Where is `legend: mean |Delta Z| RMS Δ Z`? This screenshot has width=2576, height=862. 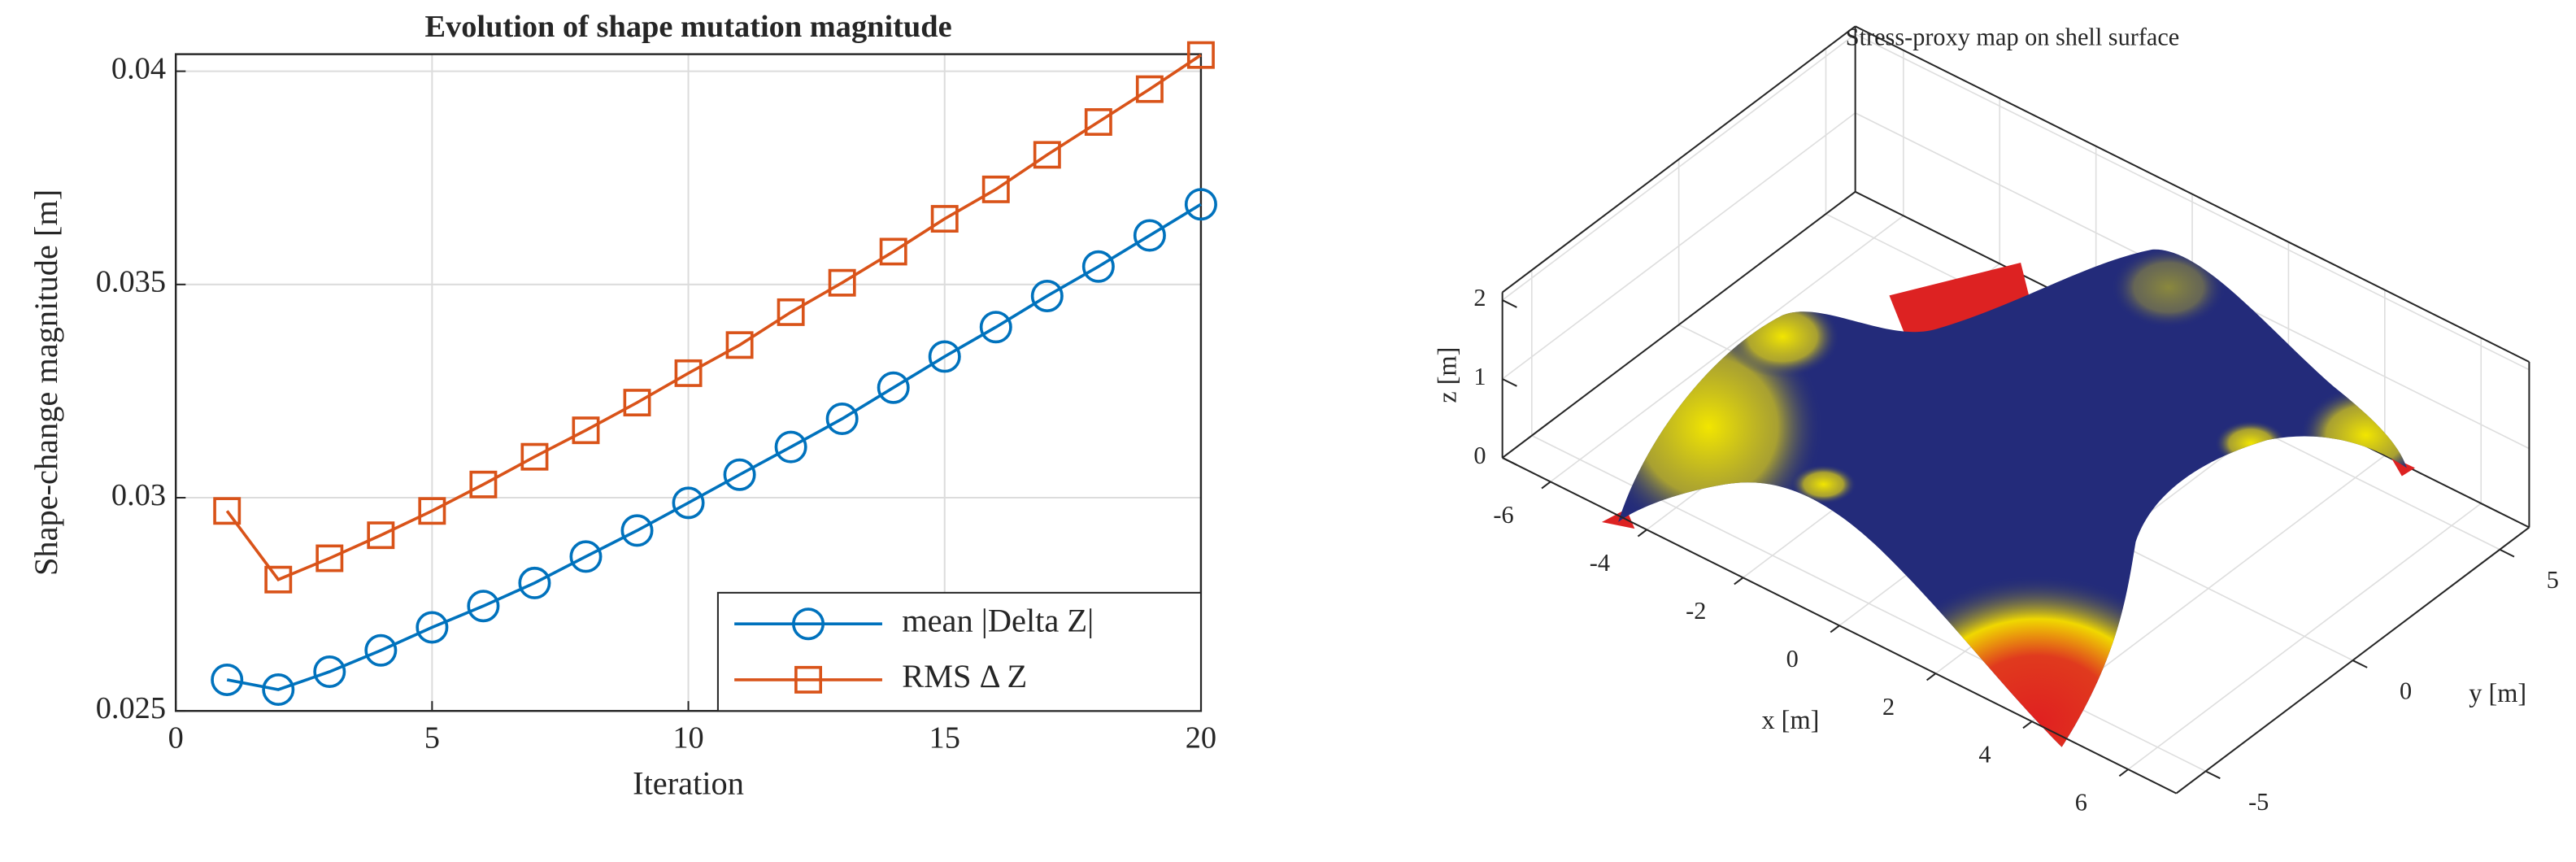
legend: mean |Delta Z| RMS Δ Z is located at coordinates (959, 652).